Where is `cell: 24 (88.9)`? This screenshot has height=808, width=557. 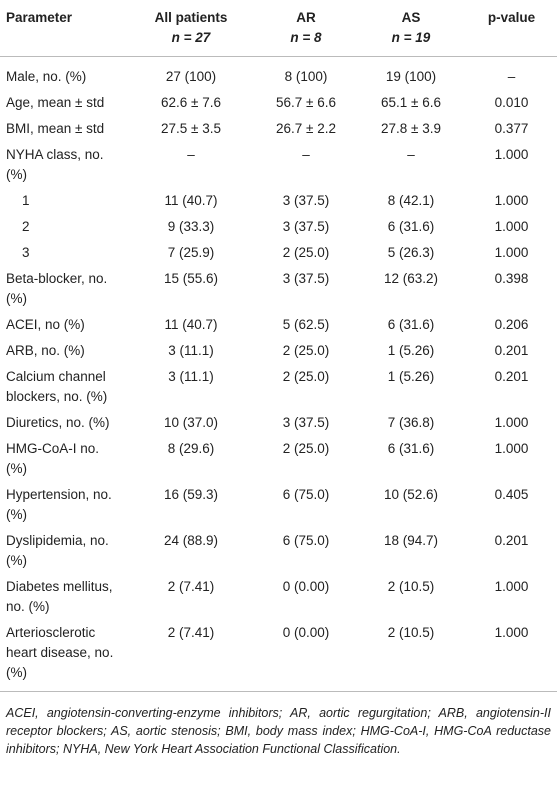
cell: 24 (88.9) is located at coordinates (191, 540).